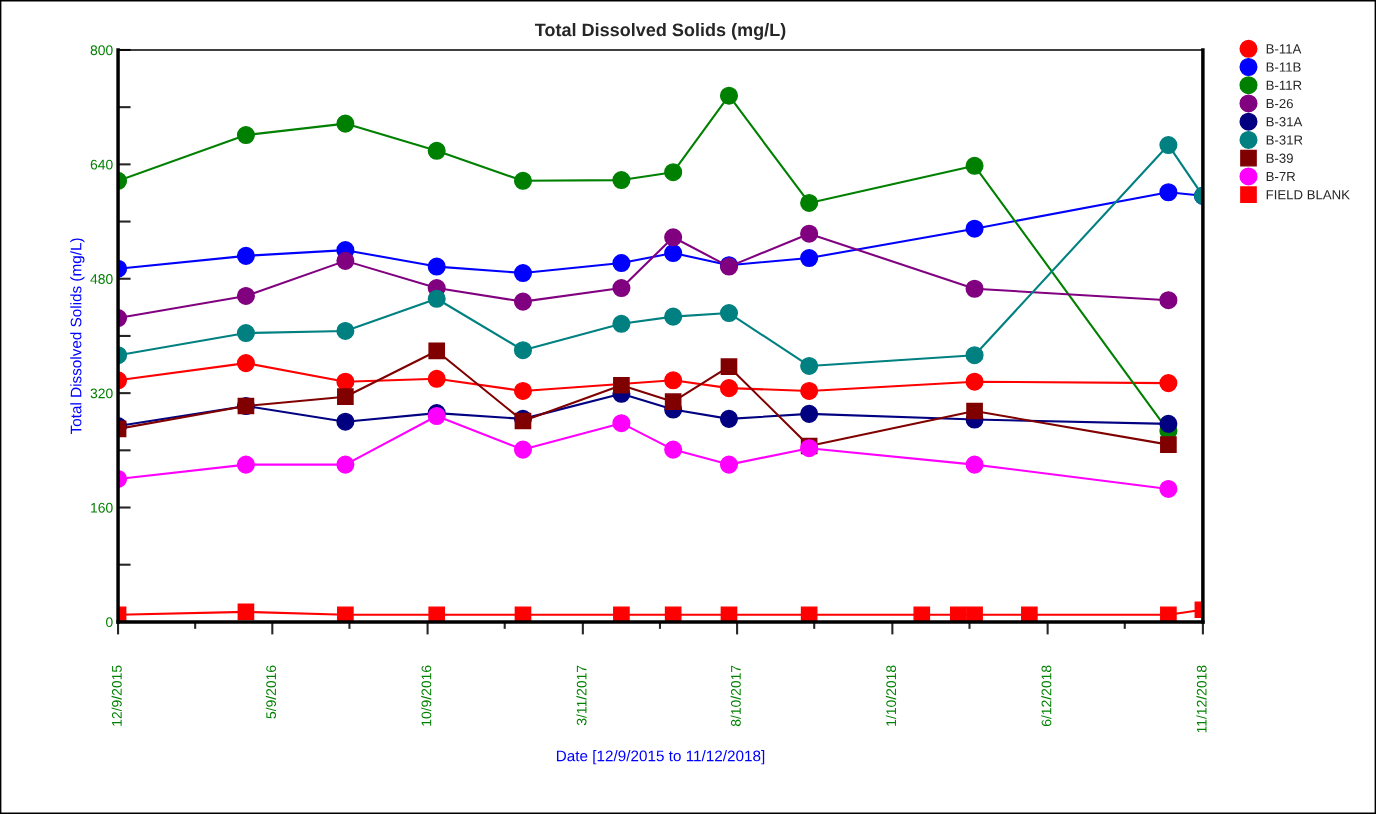  Describe the element at coordinates (271, 692) in the screenshot. I see `x-tick-label: 5/9/2016` at that location.